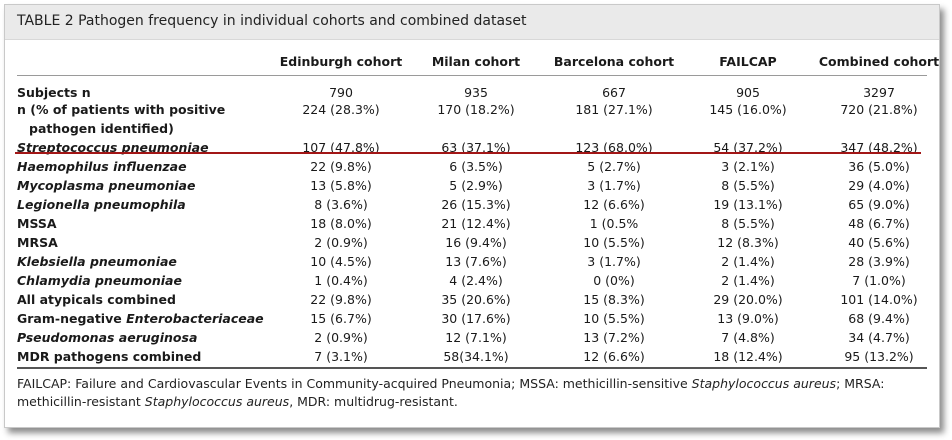 This screenshot has width=952, height=440. What do you see at coordinates (614, 185) in the screenshot?
I see `table-cell: 3 (1.7%)` at bounding box center [614, 185].